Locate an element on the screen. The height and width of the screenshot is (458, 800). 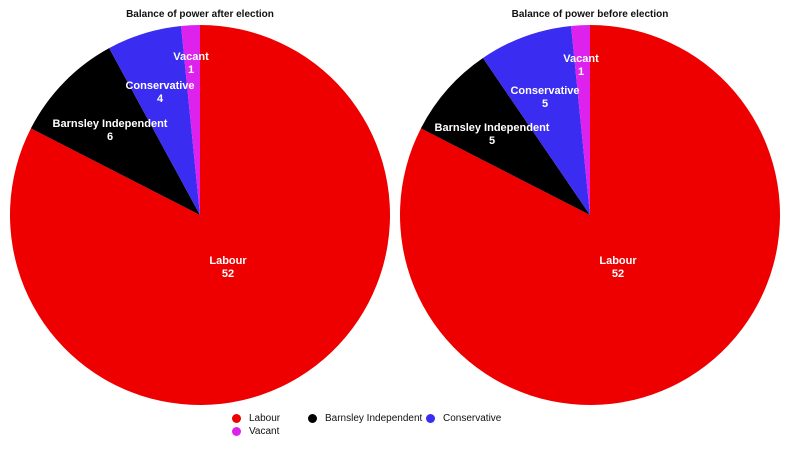
legend-label-labour: Labour is located at coordinates (265, 418).